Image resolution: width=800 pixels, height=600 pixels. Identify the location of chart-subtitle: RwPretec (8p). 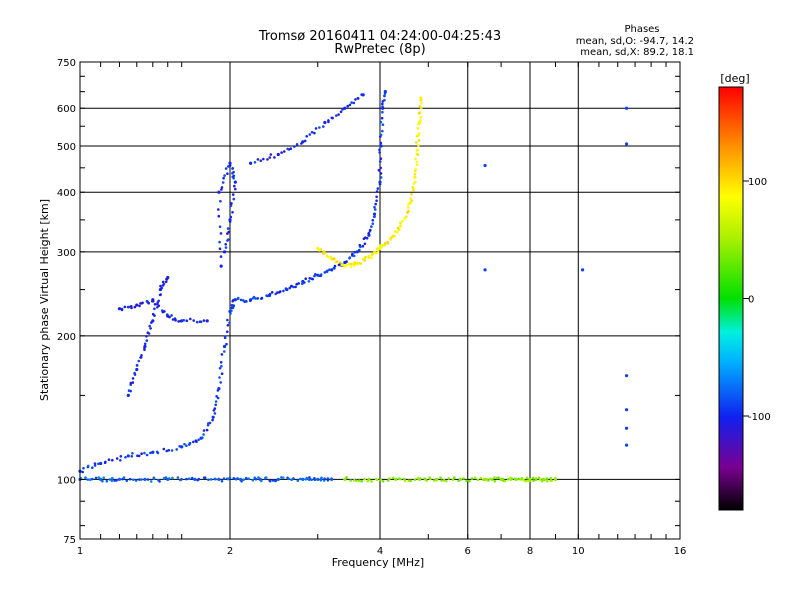
(379, 49).